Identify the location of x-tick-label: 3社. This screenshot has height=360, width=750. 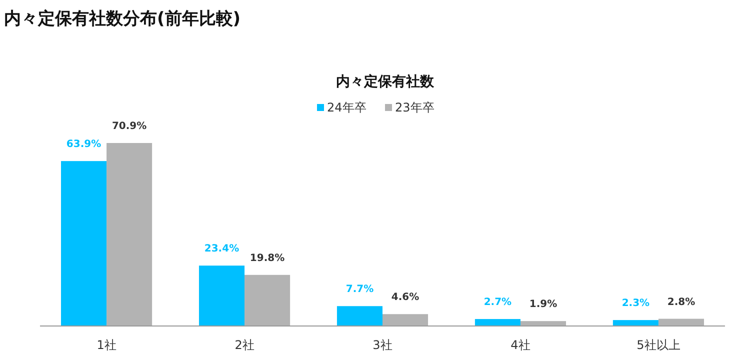
(382, 345).